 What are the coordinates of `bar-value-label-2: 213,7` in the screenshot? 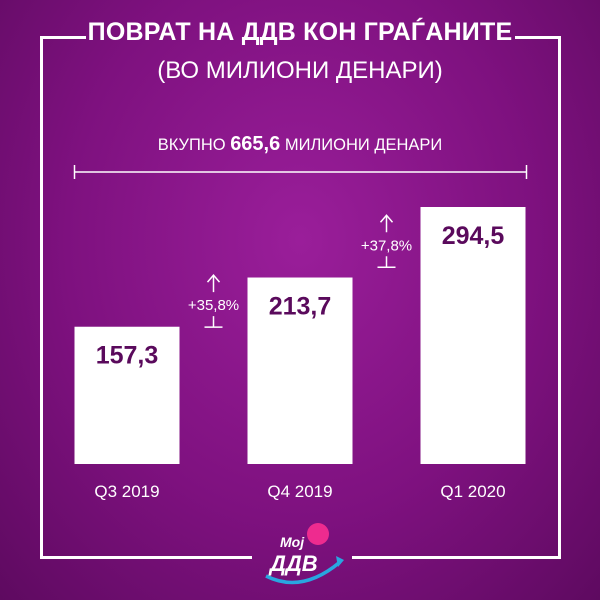 It's located at (300, 307).